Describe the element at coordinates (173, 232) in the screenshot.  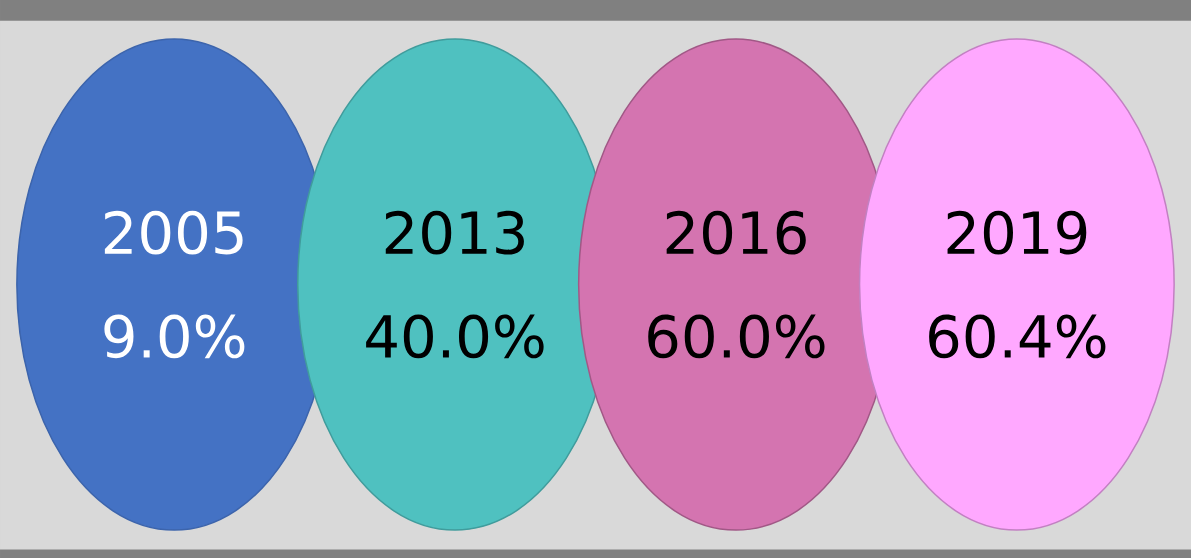
I see `category-label: 2005` at that location.